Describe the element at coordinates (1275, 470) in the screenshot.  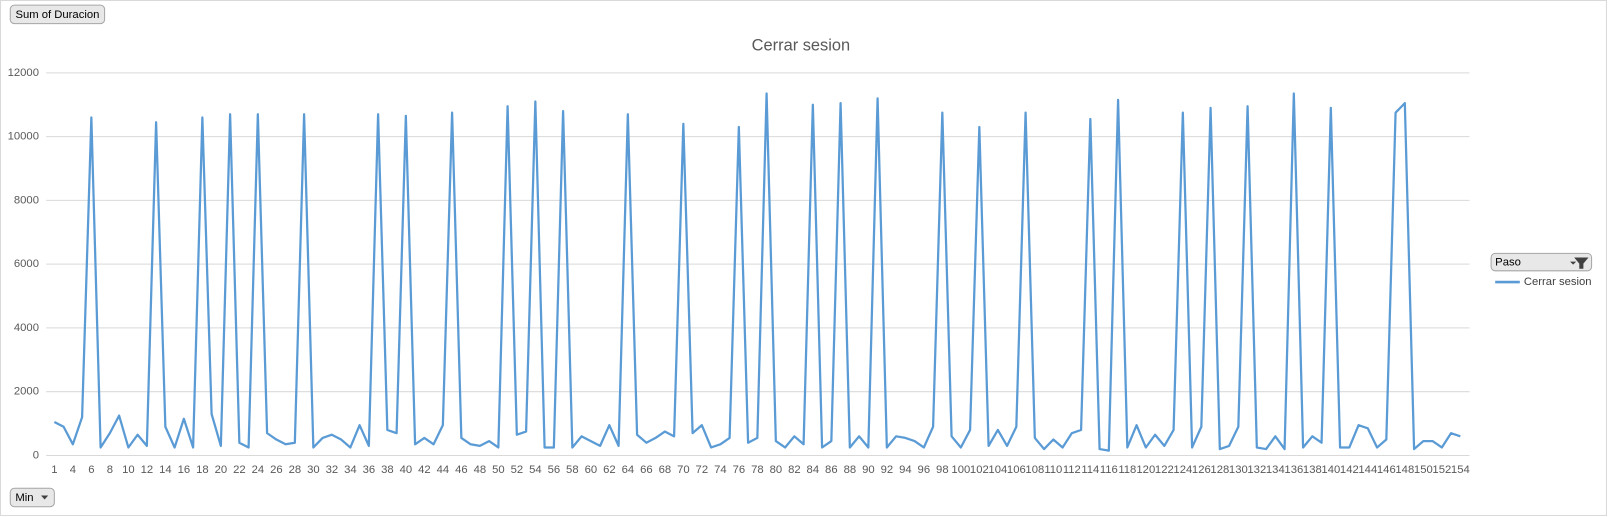
I see `x-tick-label: 134` at that location.